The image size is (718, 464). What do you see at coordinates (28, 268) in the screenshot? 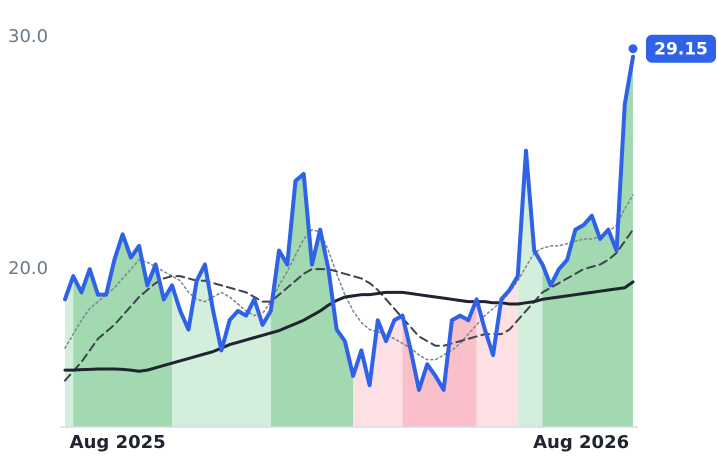
I see `y-tick-label: 20.0` at bounding box center [28, 268].